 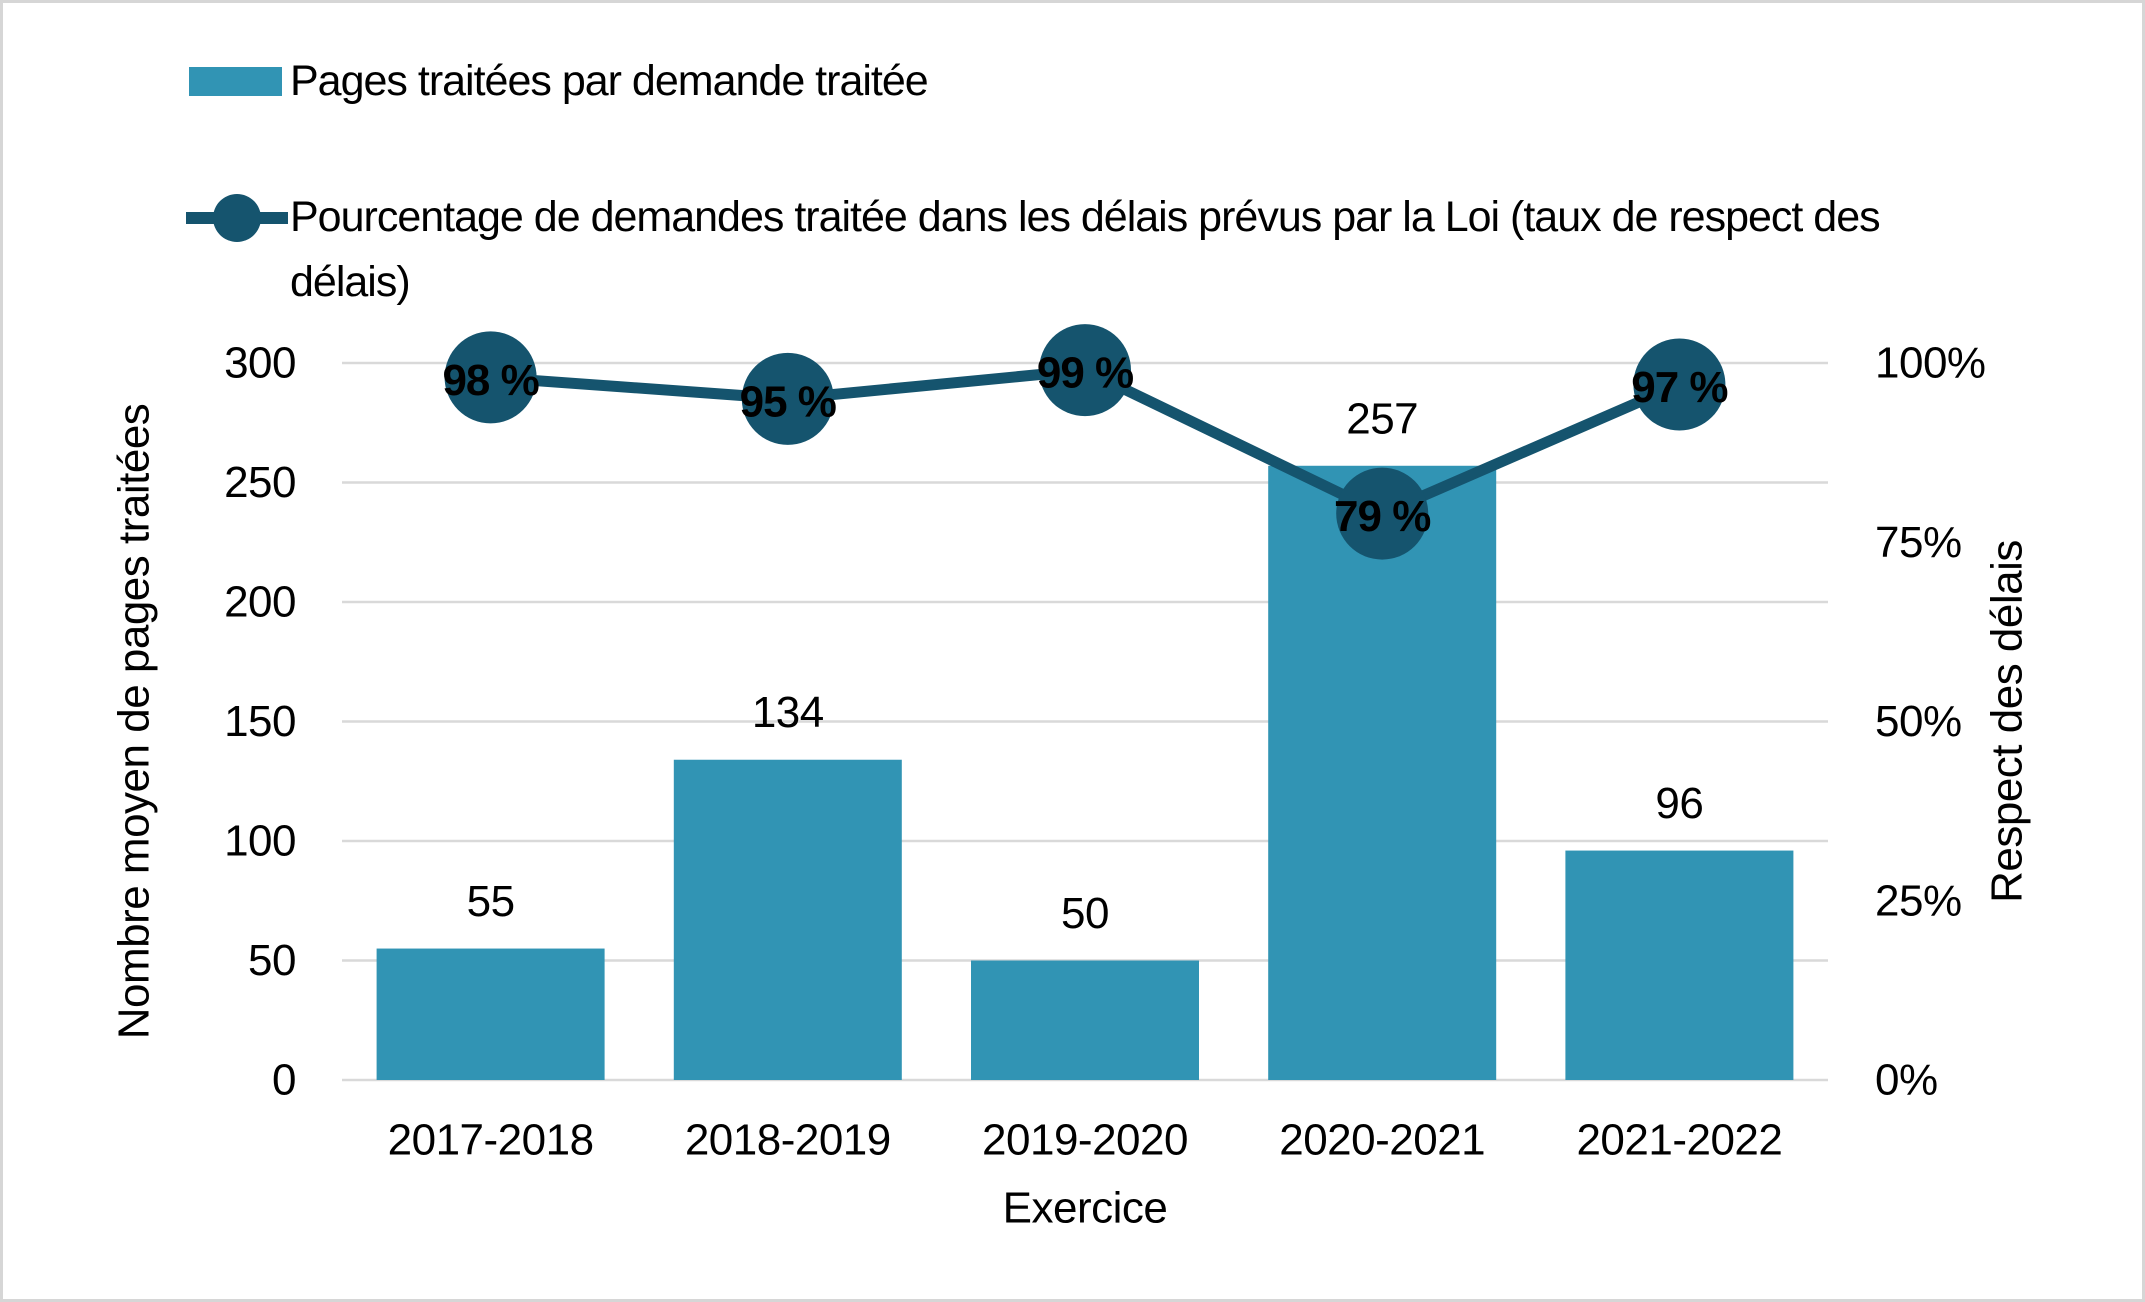 I want to click on line-marker-2017-2018, so click(x=490, y=377).